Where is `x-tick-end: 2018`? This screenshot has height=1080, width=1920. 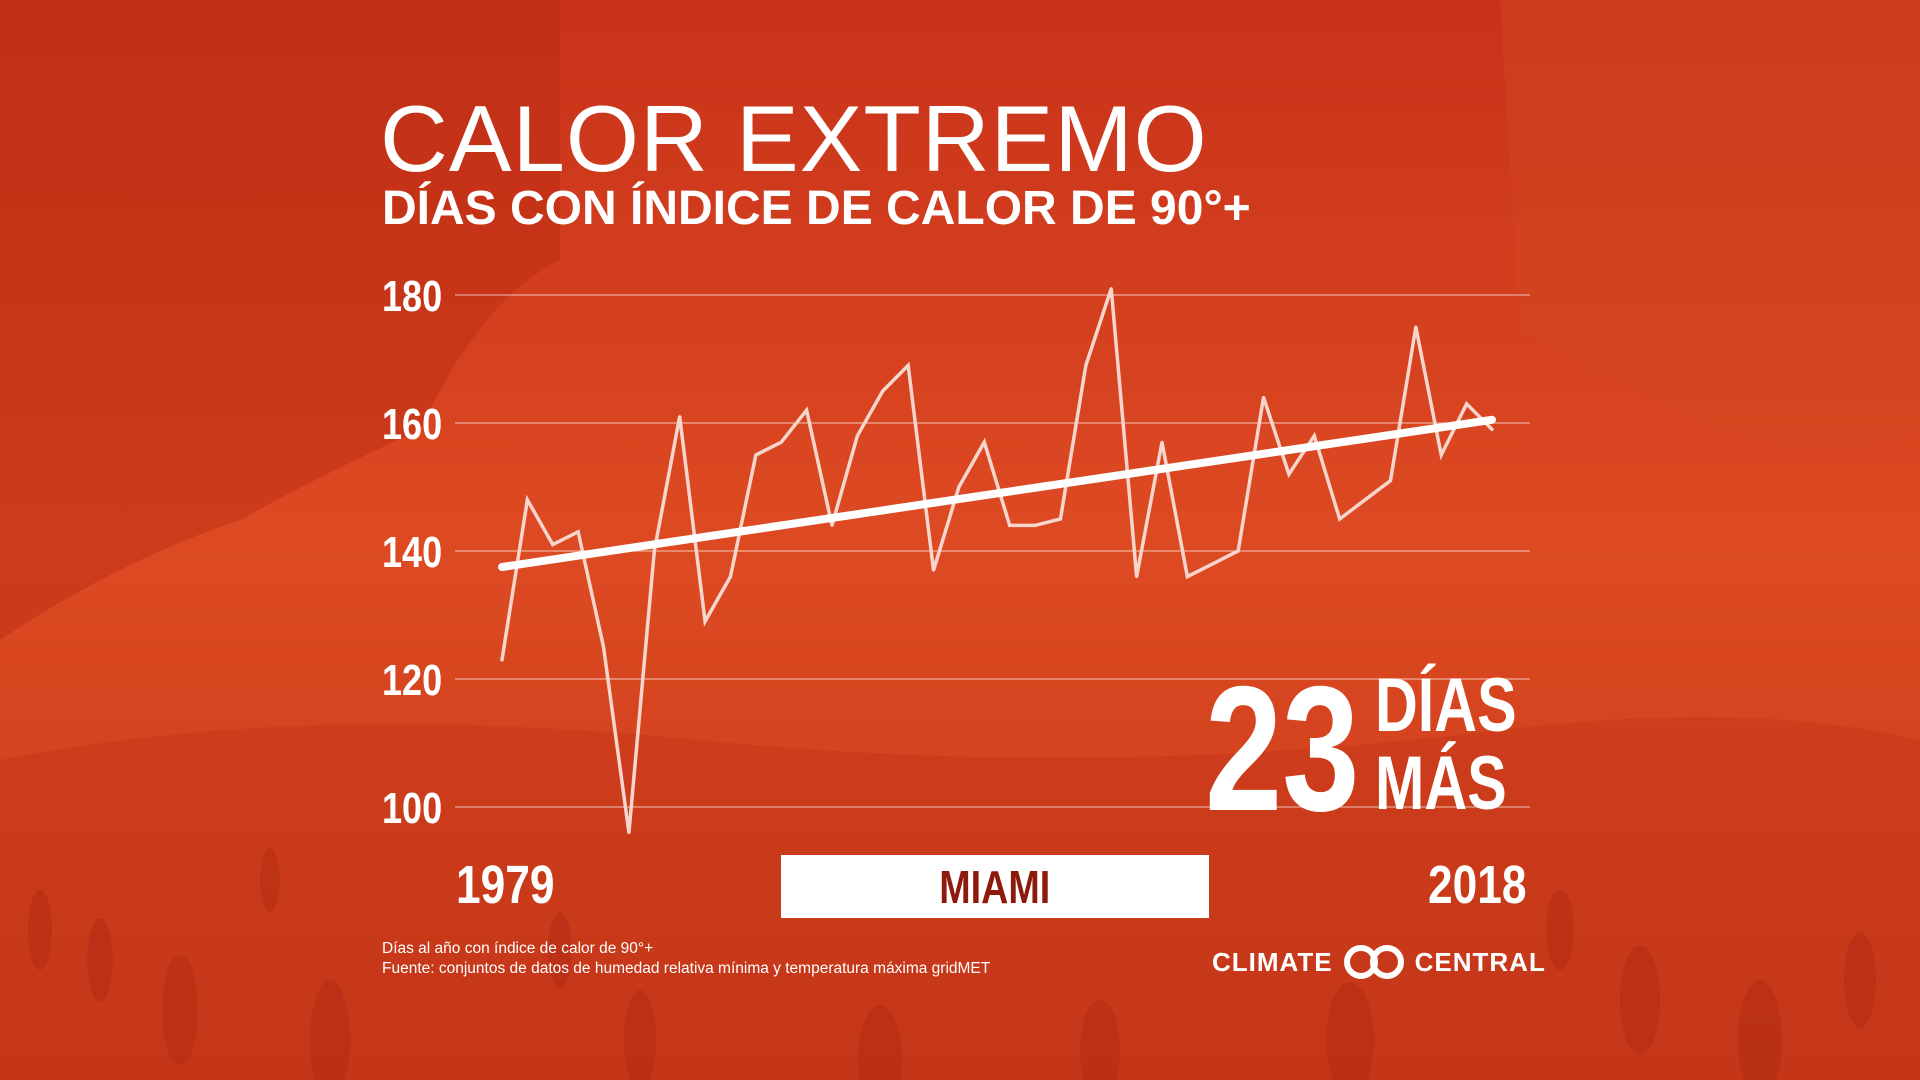
x-tick-end: 2018 is located at coordinates (1477, 885).